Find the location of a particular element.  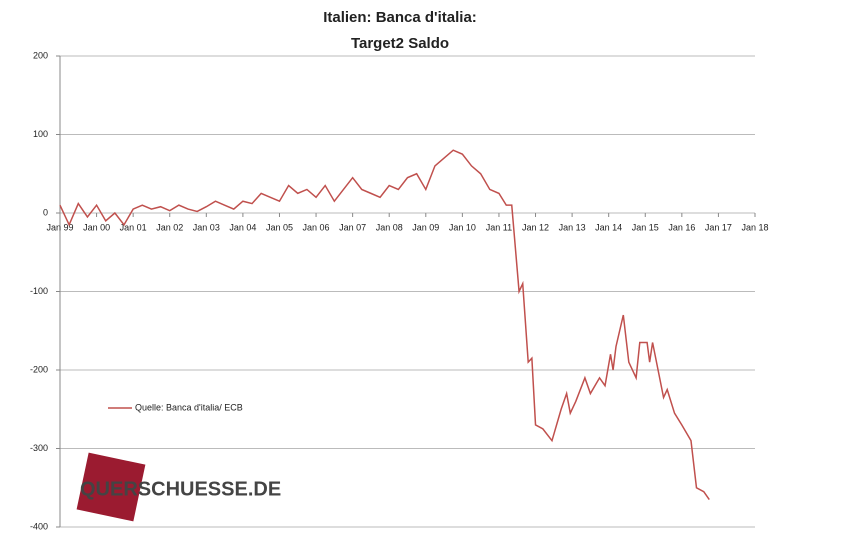

x-tick-label: Jan 08 is located at coordinates (389, 227).